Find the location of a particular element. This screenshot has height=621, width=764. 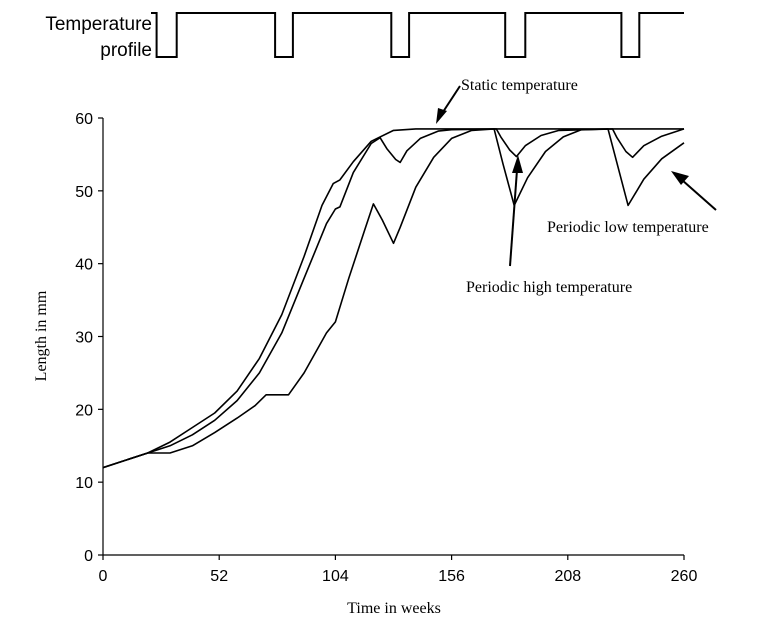

y-tick-label: 30 is located at coordinates (84, 338).